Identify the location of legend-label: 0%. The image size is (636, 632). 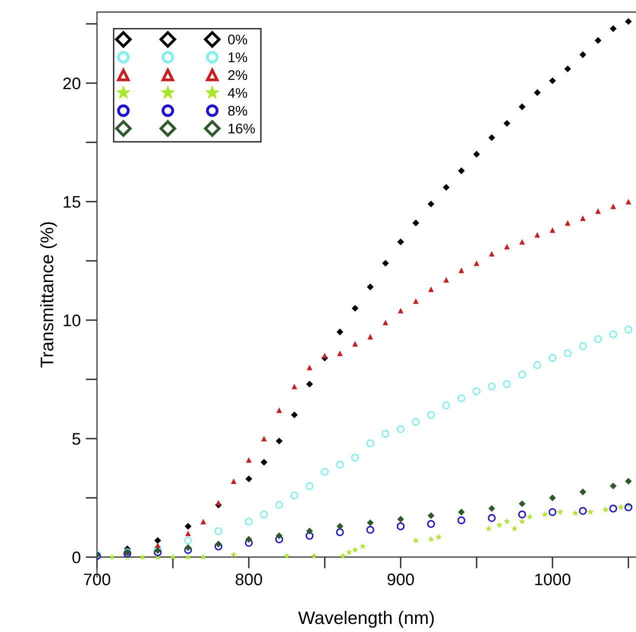
(238, 39).